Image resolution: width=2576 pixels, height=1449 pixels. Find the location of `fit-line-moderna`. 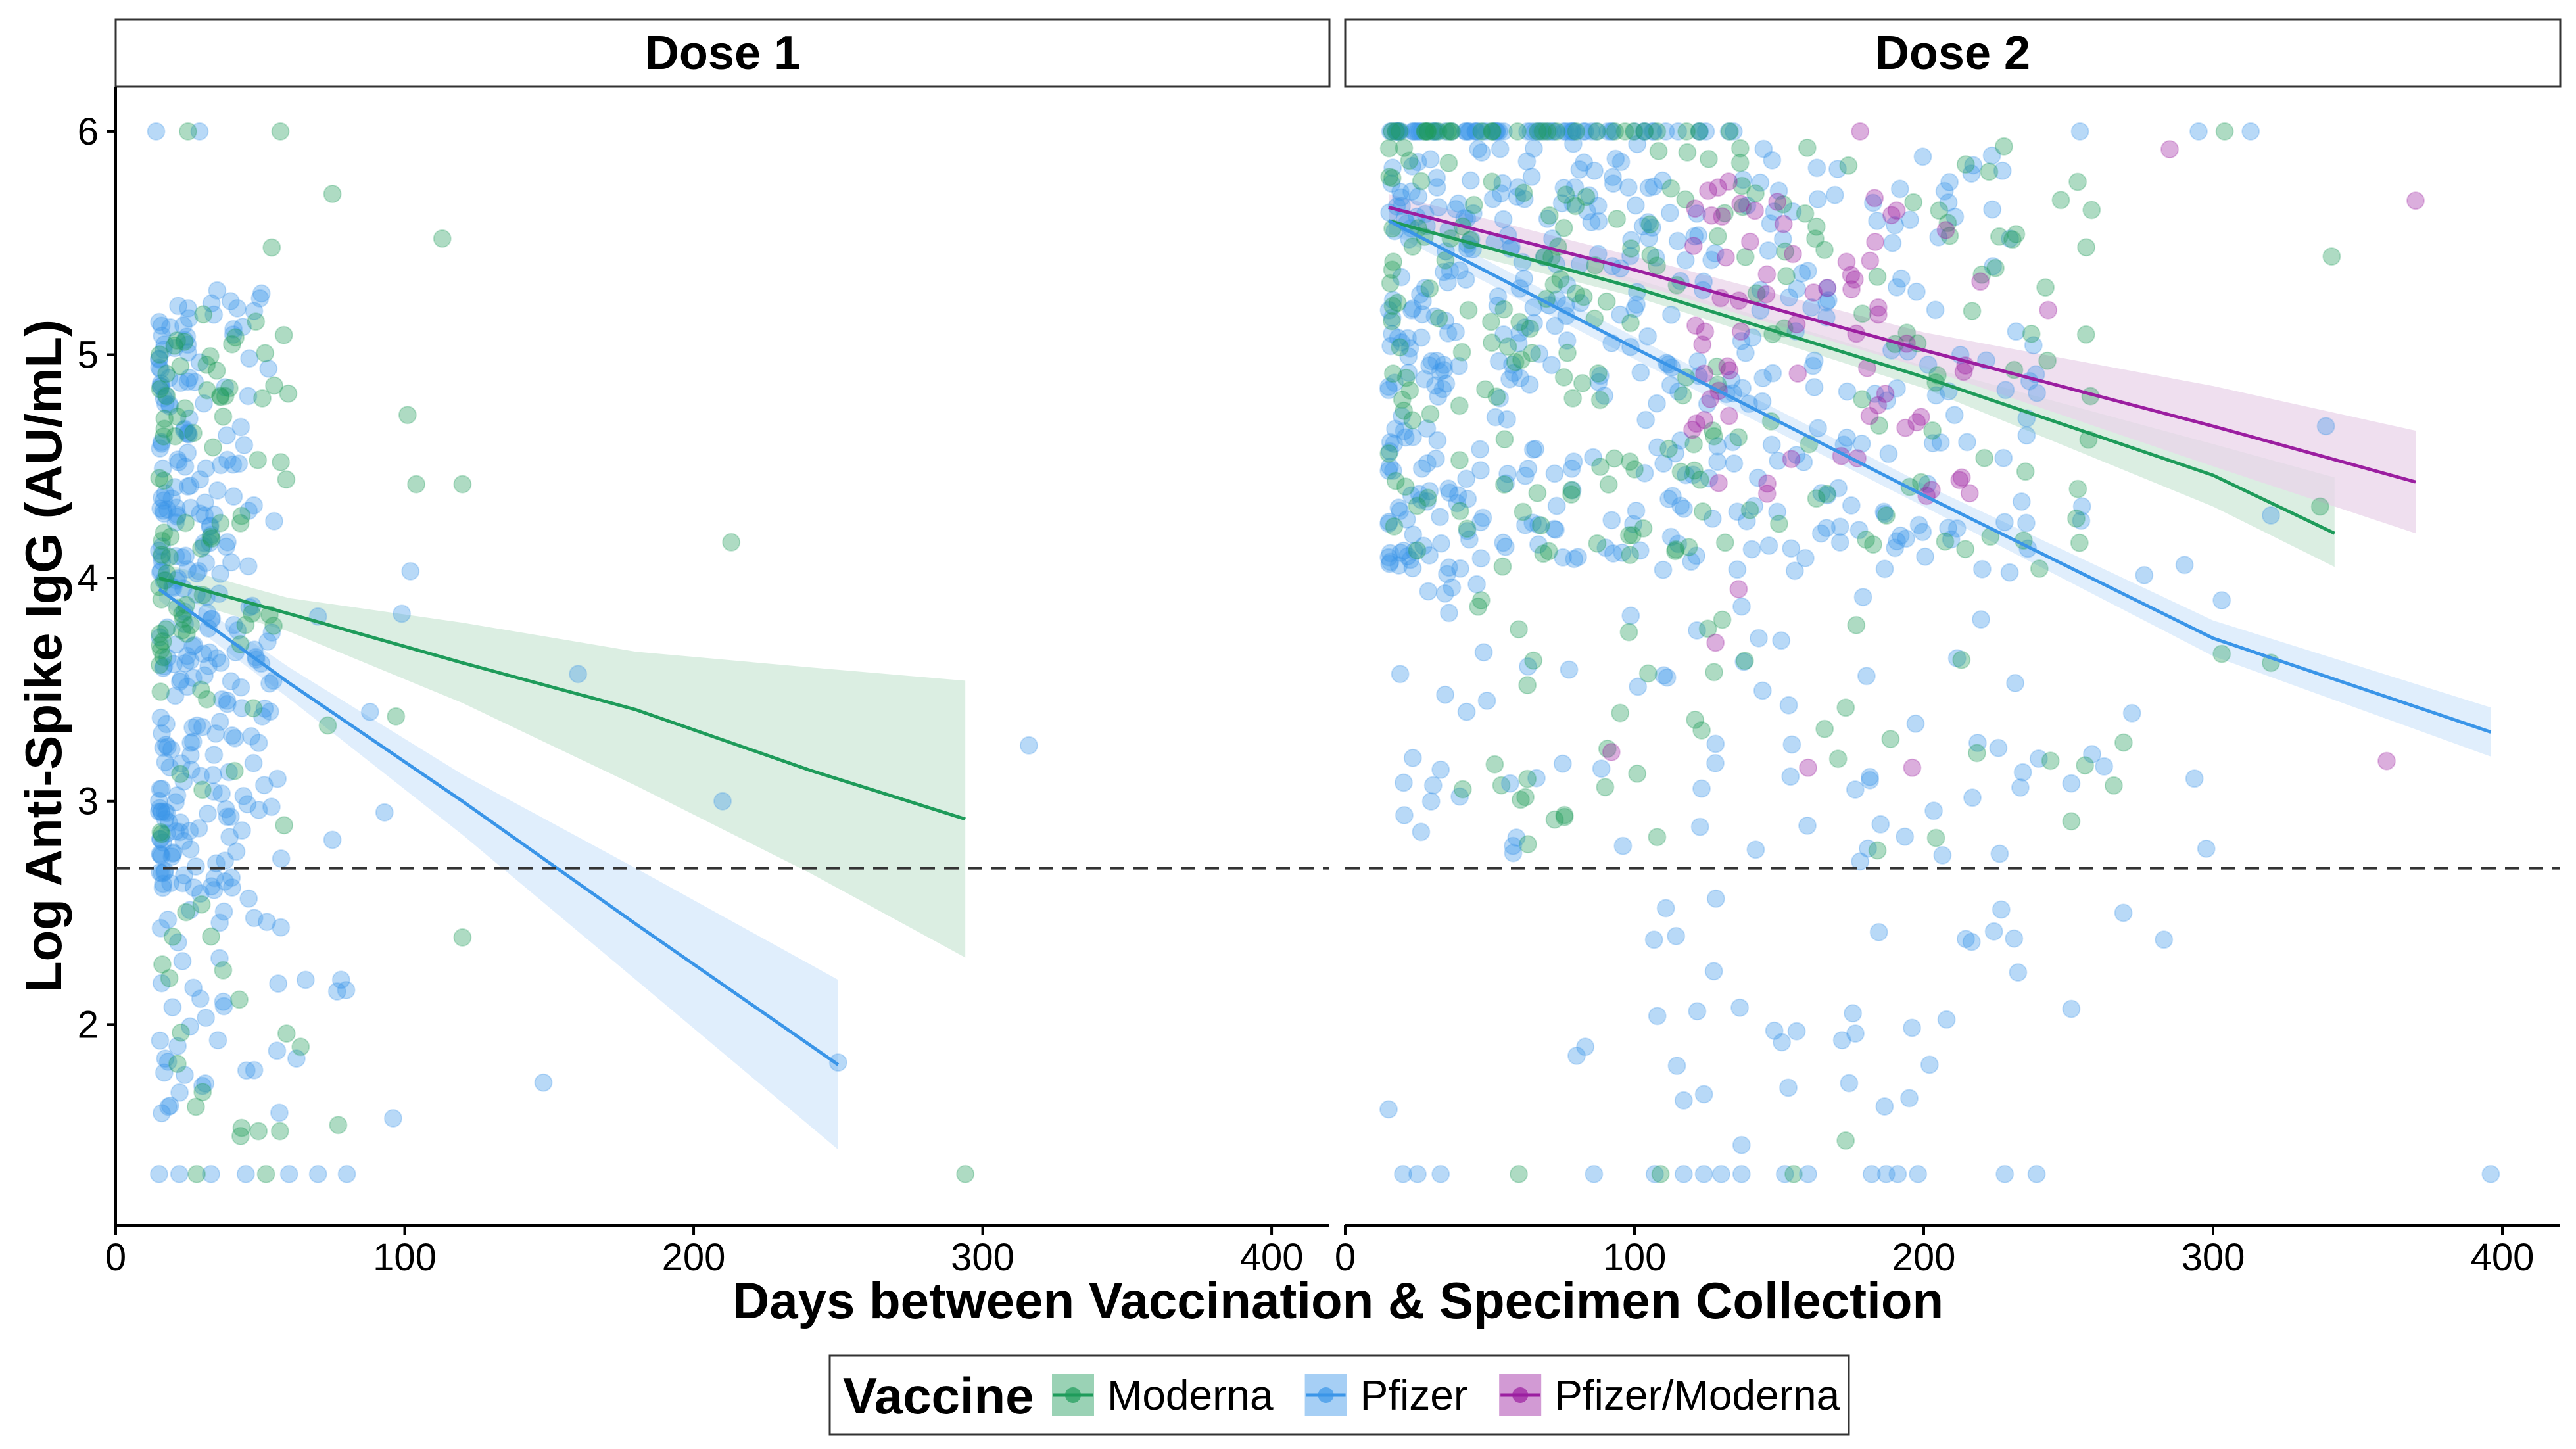

fit-line-moderna is located at coordinates (562, 698).